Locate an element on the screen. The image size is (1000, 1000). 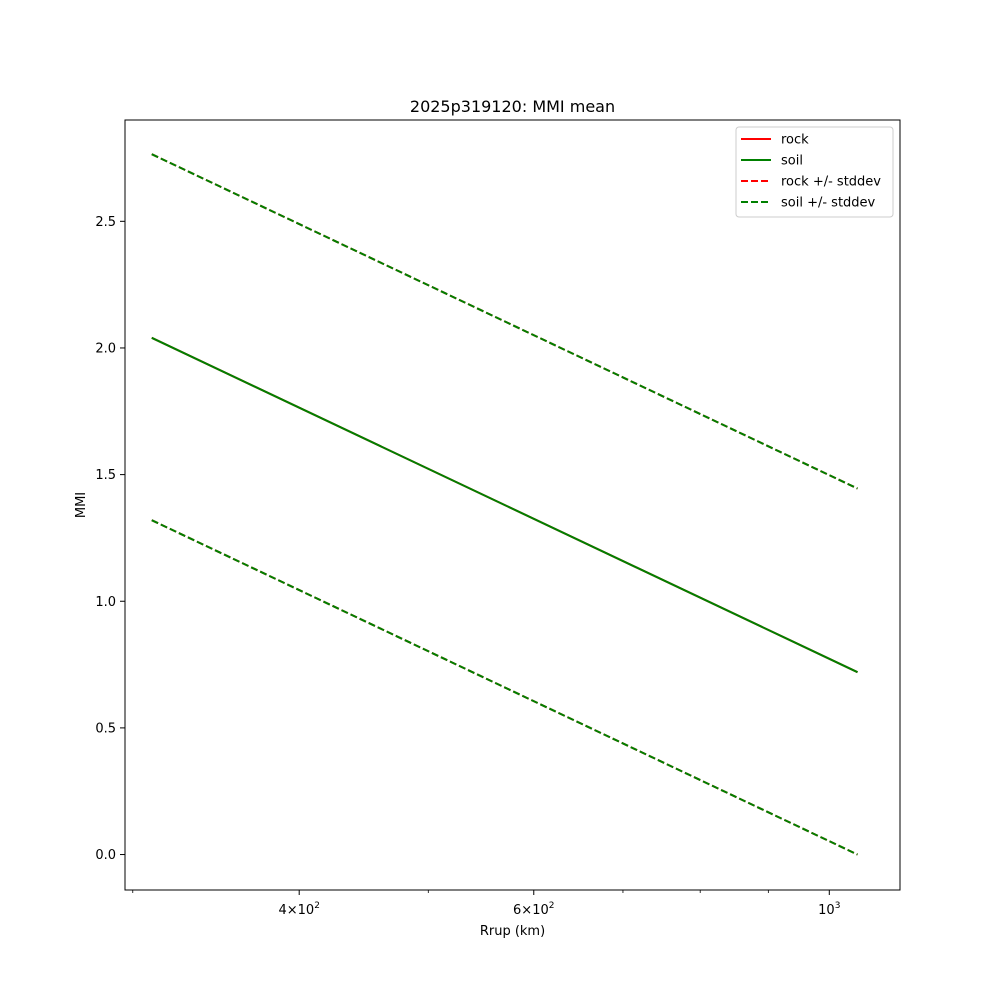
y-tick-label-2: 1.0 is located at coordinates (105, 602).